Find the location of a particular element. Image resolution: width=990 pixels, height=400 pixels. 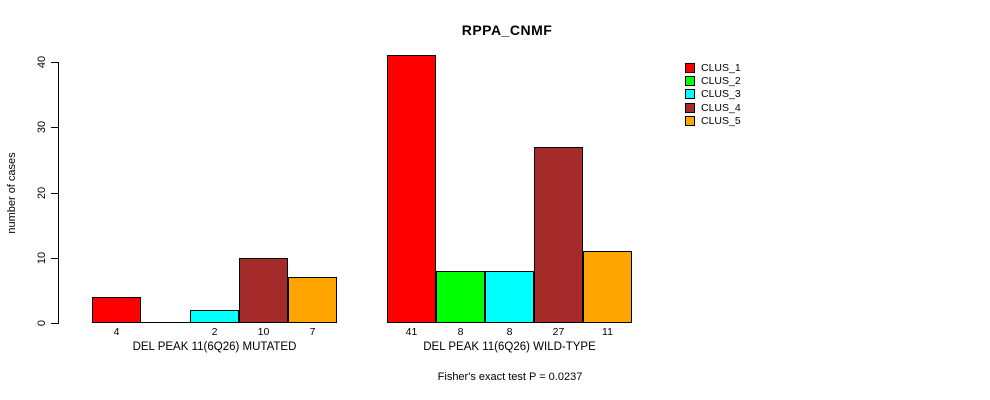

y-axis-tick-label: 10 is located at coordinates (42, 258).